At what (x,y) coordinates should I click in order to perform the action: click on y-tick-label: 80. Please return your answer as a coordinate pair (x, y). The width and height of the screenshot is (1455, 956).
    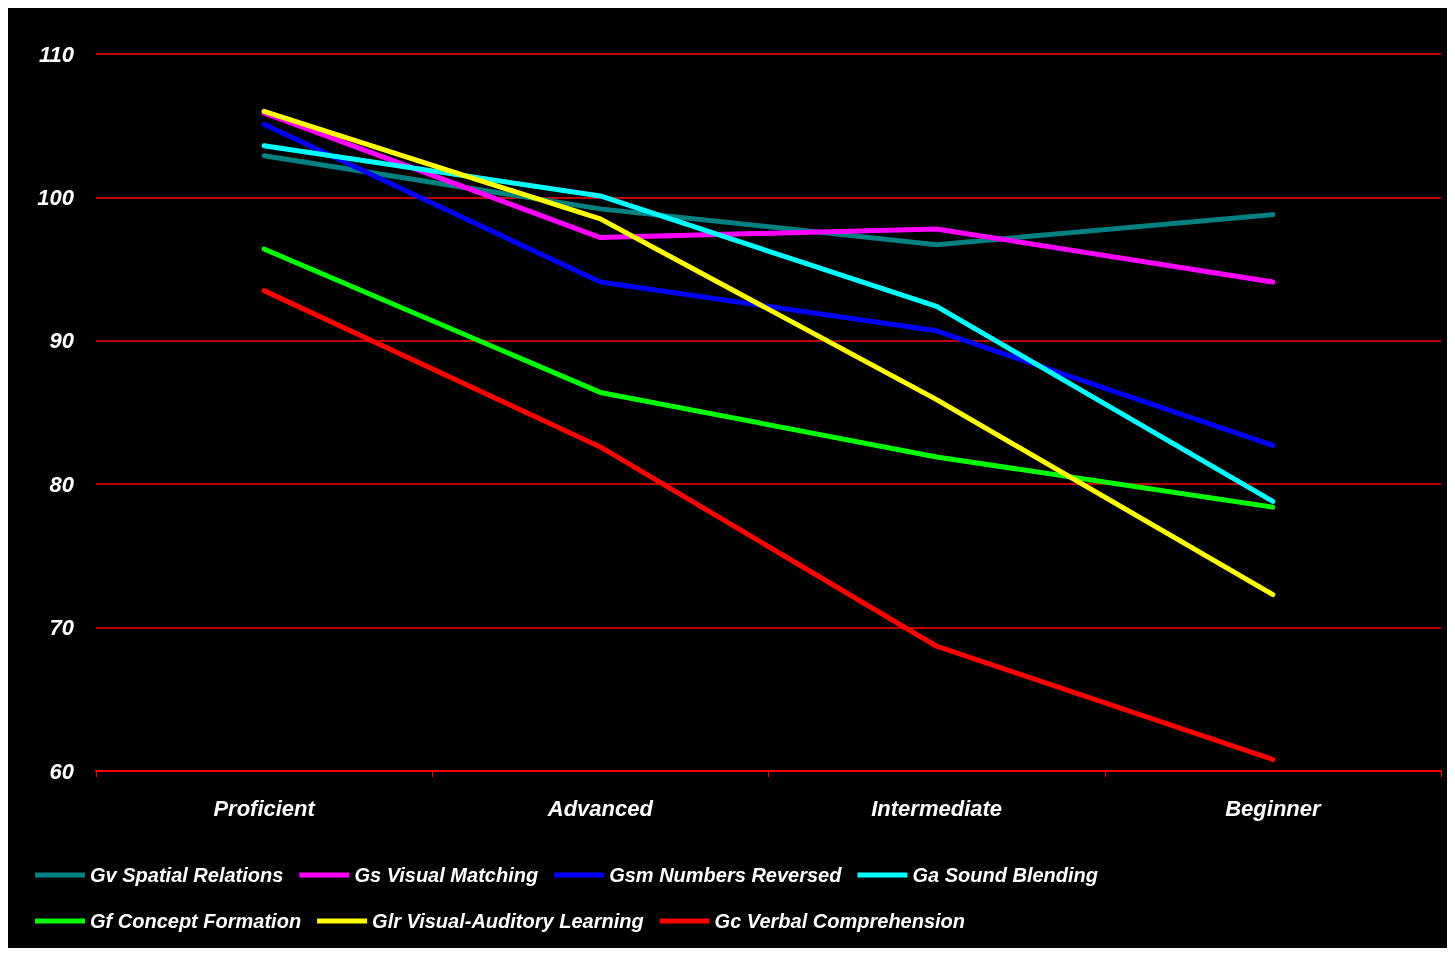
    Looking at the image, I should click on (62, 484).